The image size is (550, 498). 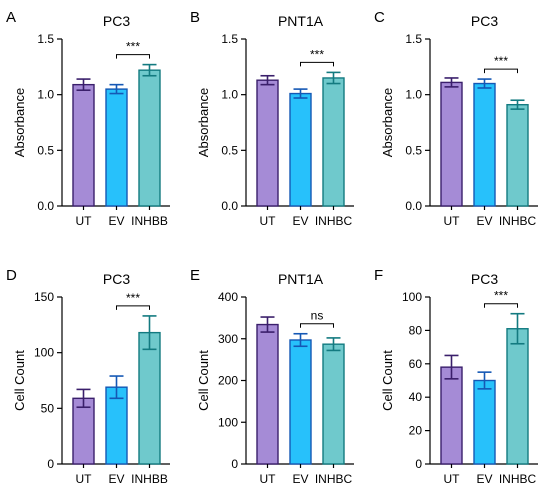 I want to click on chart-panel-e: E PNT1A 0 100 200 300 400 Cell Count UT EV INHBC ns, so click(x=272, y=376).